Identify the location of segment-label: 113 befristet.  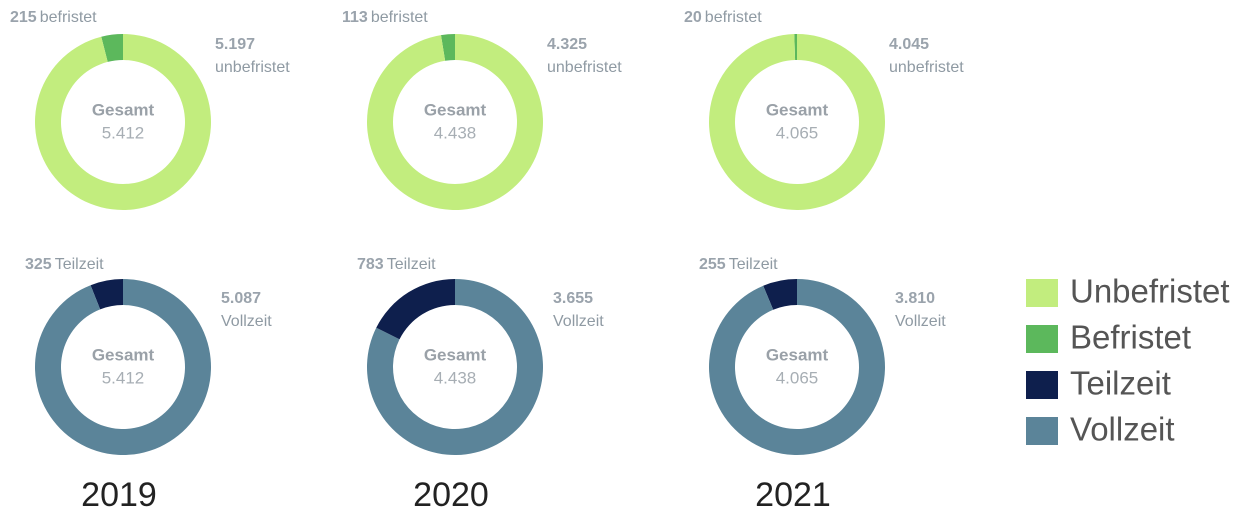
(385, 17).